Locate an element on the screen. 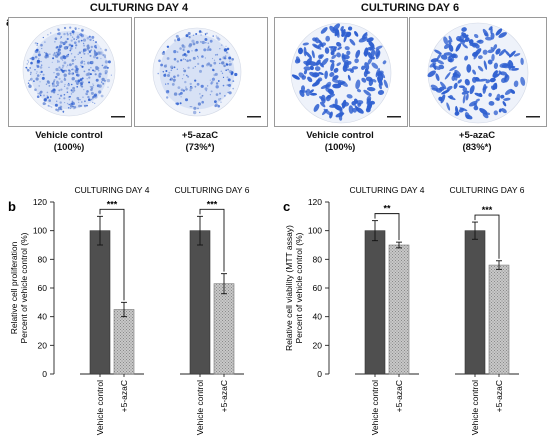 The image size is (550, 444). y-tick-label: 20 is located at coordinates (318, 345).